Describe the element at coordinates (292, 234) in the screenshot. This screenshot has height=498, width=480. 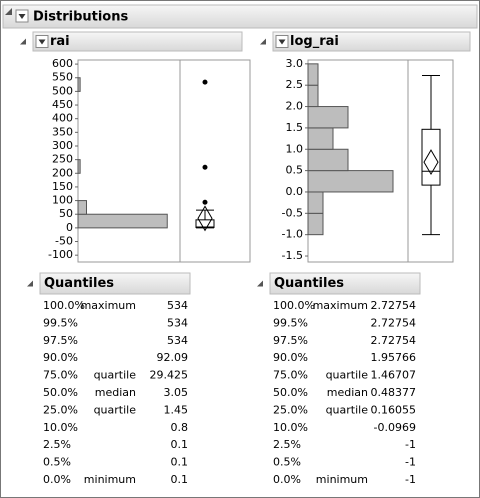
I see `y-tick-label: -1.0` at that location.